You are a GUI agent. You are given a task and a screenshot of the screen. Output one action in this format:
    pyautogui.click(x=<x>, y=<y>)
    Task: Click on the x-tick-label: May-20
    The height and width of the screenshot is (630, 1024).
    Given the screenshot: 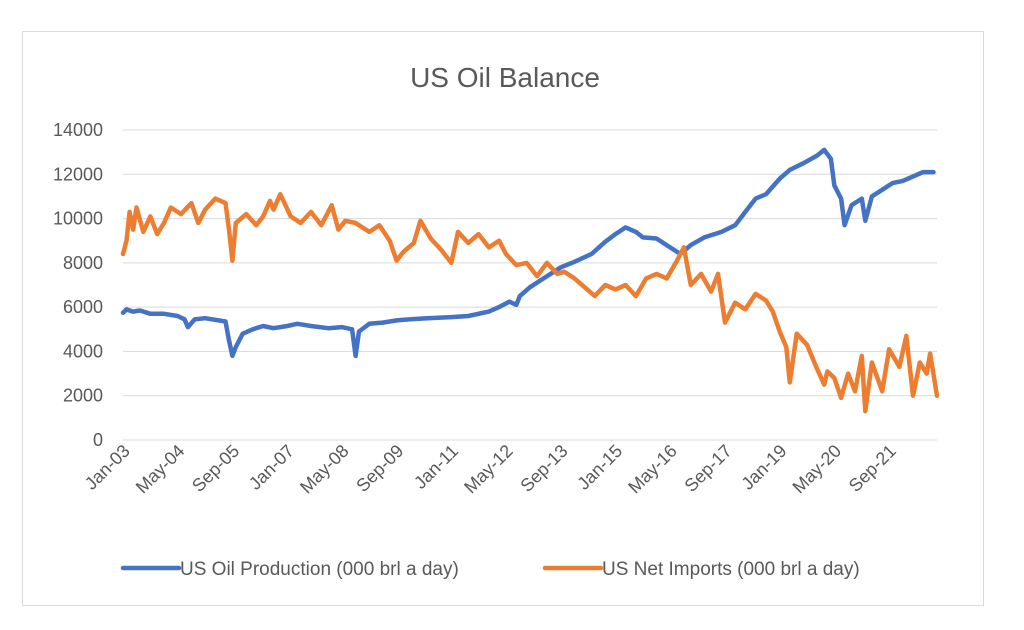 What is the action you would take?
    pyautogui.click(x=817, y=469)
    